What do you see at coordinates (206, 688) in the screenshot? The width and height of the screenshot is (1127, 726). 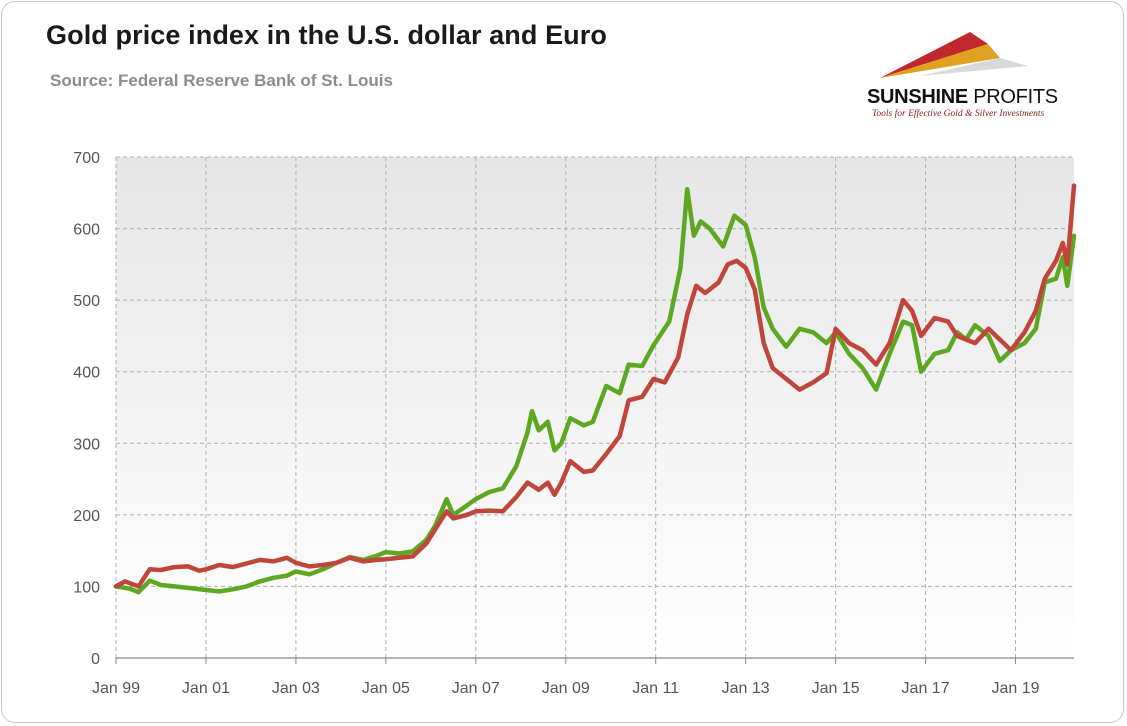 I see `x-tick-label: Jan 01` at bounding box center [206, 688].